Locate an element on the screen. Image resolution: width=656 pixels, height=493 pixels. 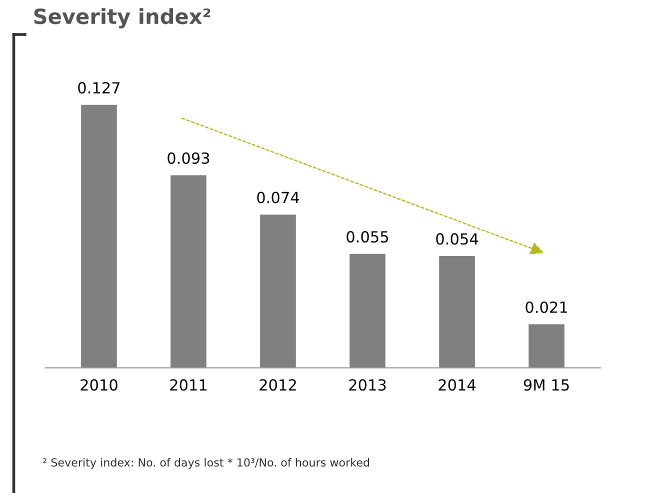
chart-title: Severity index² is located at coordinates (122, 18).